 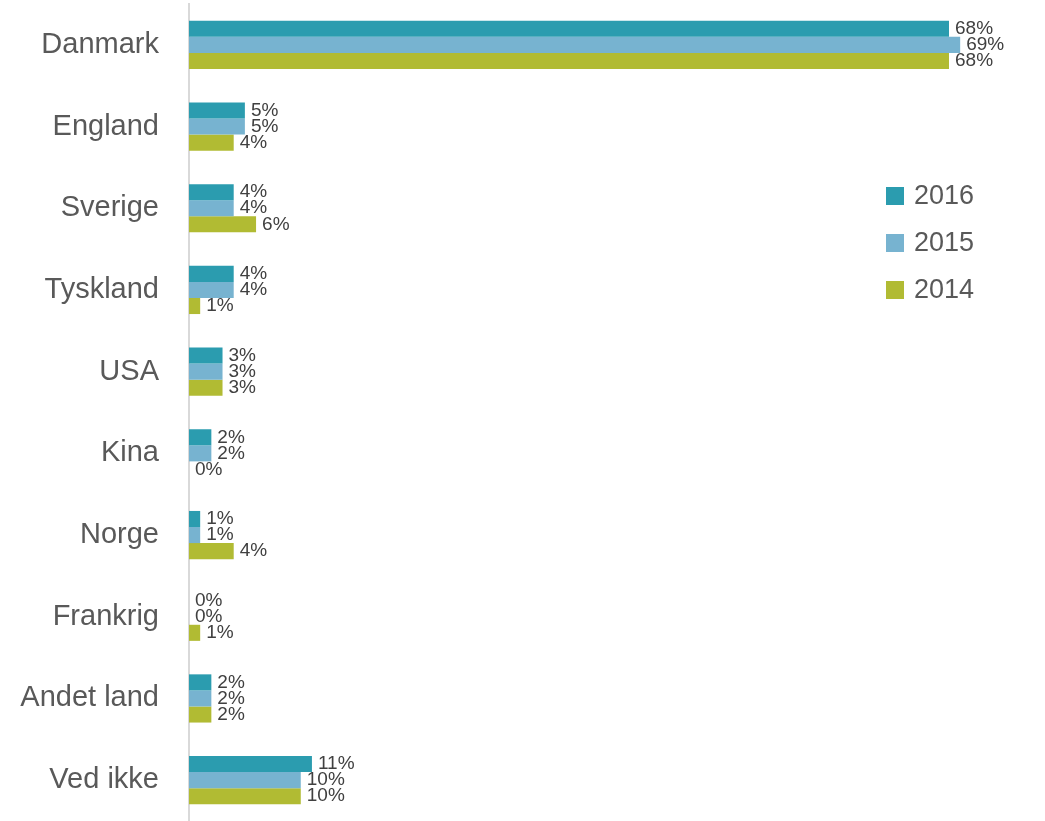 I want to click on legend-label: 2016, so click(x=944, y=195).